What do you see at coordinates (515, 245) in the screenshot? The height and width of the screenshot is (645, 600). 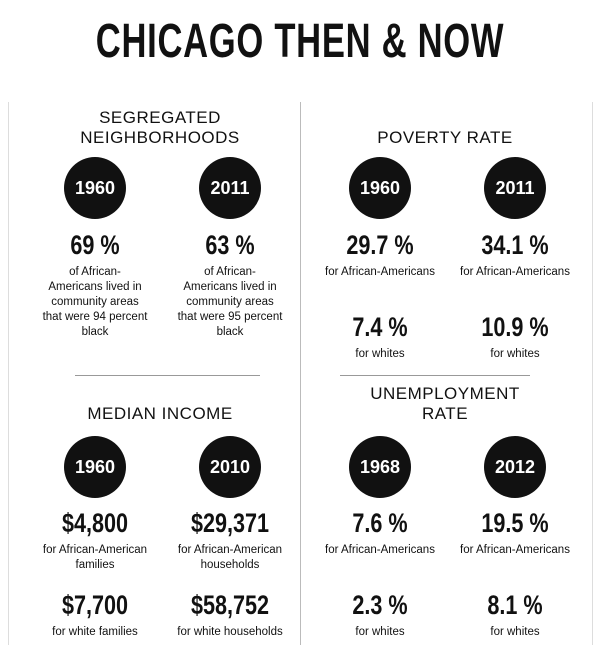 I see `stat-value: 34.1 %` at bounding box center [515, 245].